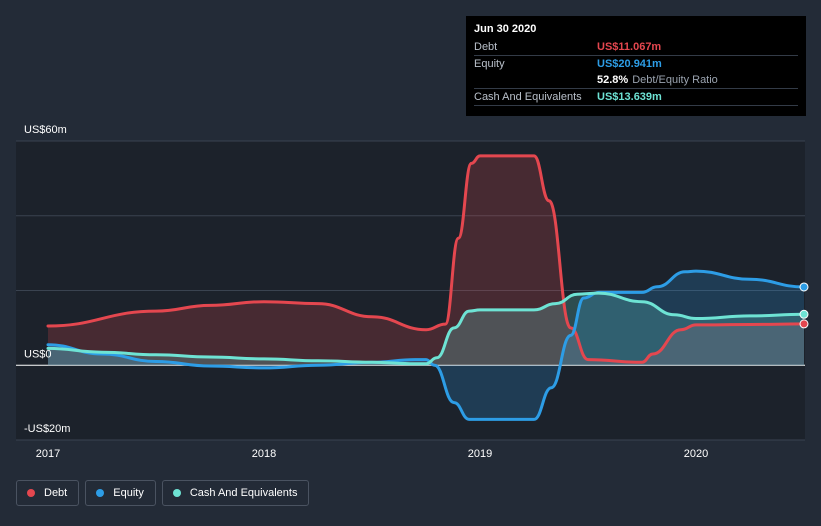  What do you see at coordinates (100, 493) in the screenshot?
I see `equity-dot-icon` at bounding box center [100, 493].